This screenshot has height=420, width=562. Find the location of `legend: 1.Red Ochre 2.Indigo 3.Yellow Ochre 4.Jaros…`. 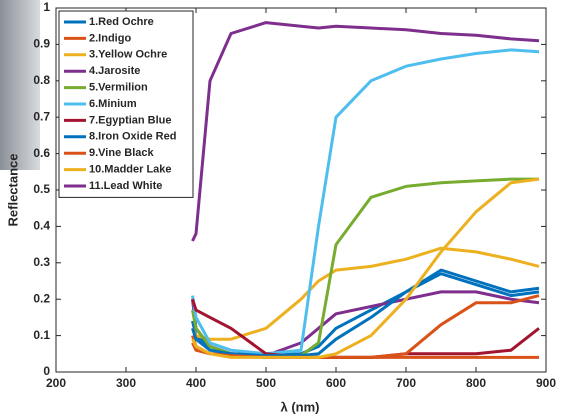

legend: 1.Red Ochre 2.Indigo 3.Yellow Ochre 4.Jaros… is located at coordinates (126, 104).